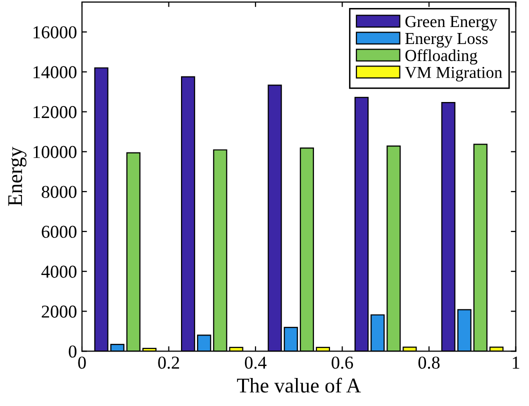 The width and height of the screenshot is (529, 406). I want to click on y-tick-label: 12000, so click(55, 112).